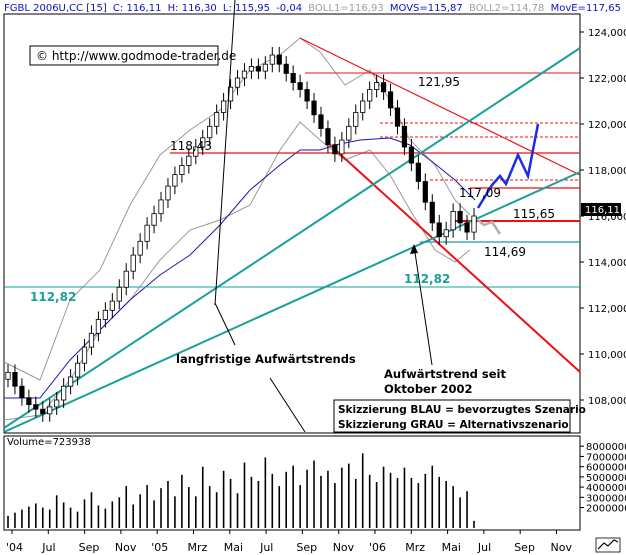  I want to click on label-117: 117,09, so click(480, 193).